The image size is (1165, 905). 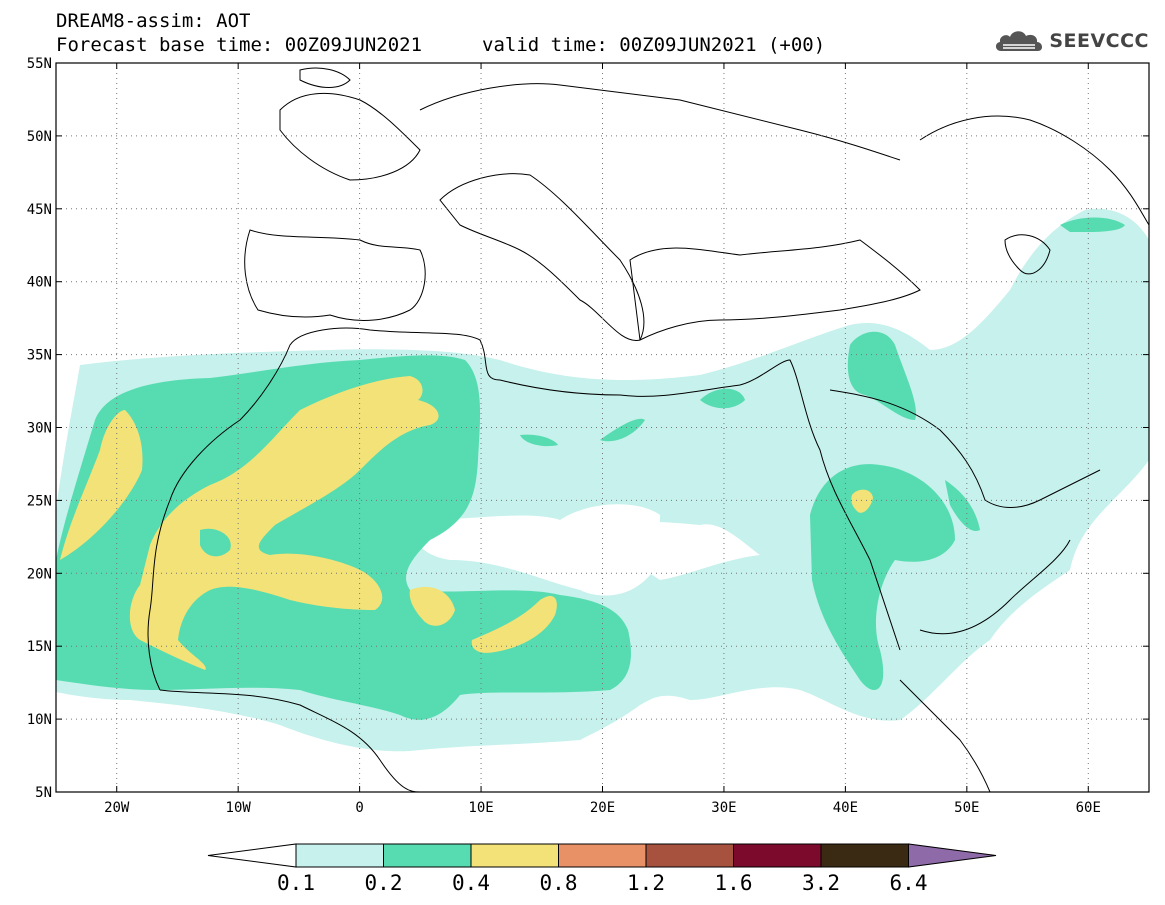 What do you see at coordinates (602, 808) in the screenshot?
I see `lon-tick-label: 20E` at bounding box center [602, 808].